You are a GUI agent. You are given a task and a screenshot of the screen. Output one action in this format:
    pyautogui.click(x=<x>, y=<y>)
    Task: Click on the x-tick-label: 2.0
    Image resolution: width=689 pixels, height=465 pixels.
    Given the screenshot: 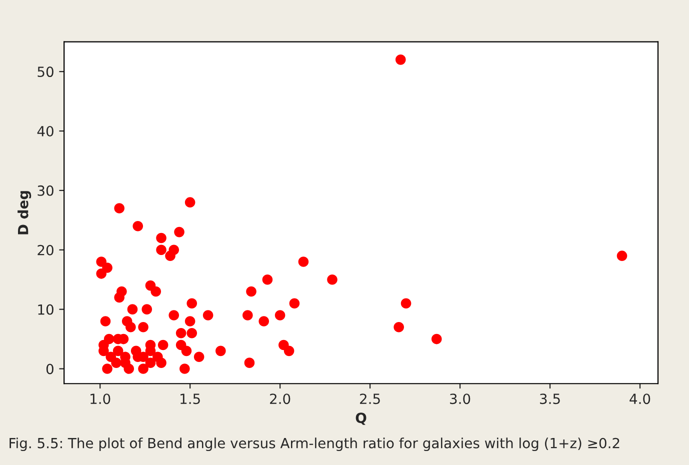 What is the action you would take?
    pyautogui.click(x=280, y=399)
    